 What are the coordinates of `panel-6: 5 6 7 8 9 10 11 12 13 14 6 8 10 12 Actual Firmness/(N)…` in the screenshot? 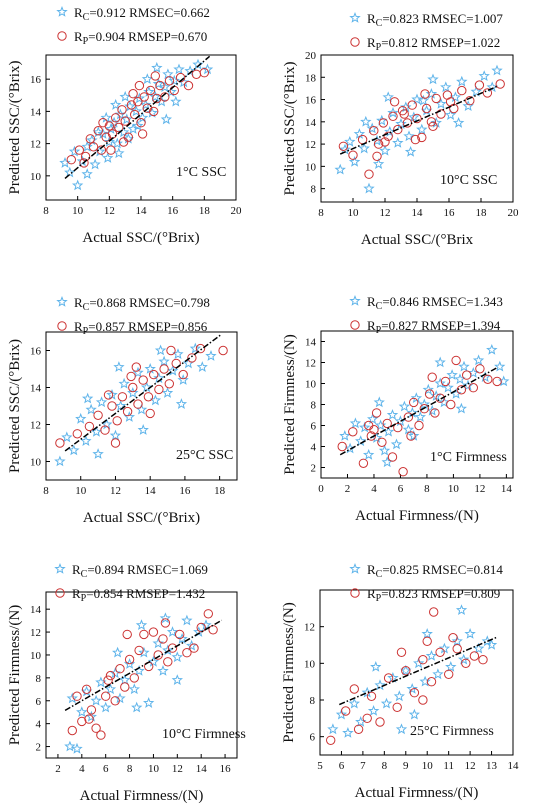 It's located at (400, 681).